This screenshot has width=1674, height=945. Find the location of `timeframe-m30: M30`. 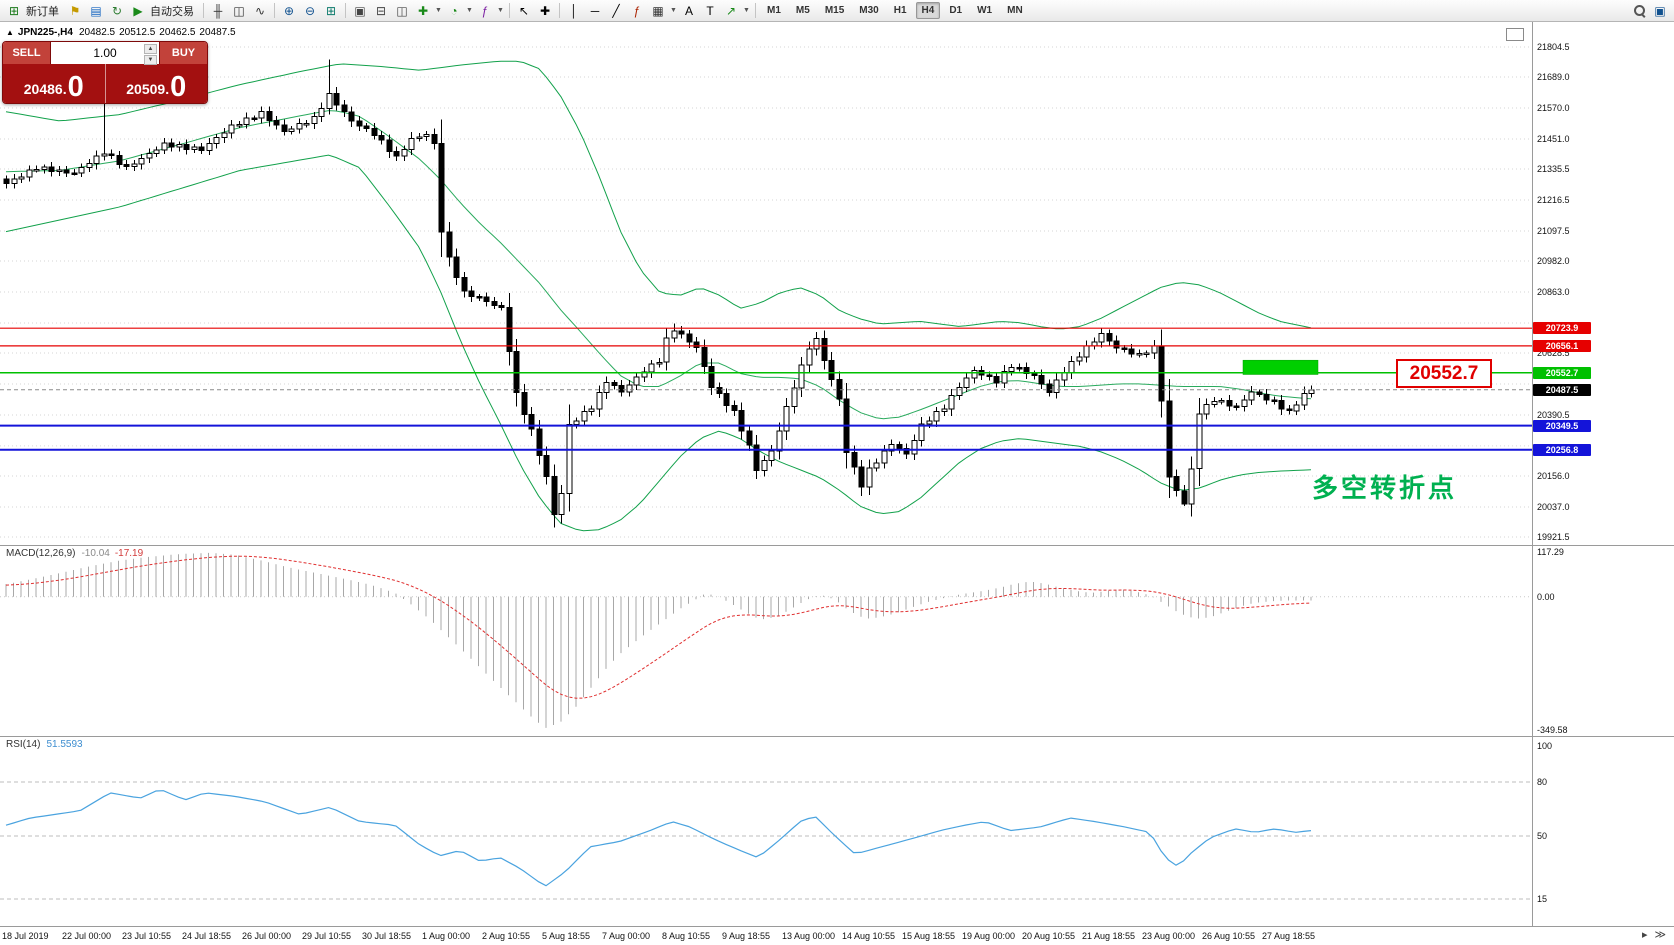

timeframe-m30: M30 is located at coordinates (869, 10).